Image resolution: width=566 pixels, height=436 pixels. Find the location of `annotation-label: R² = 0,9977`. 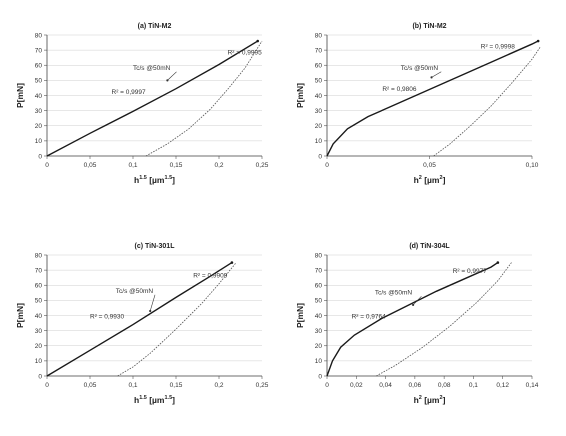

annotation-label: R² = 0,9977 is located at coordinates (470, 271).